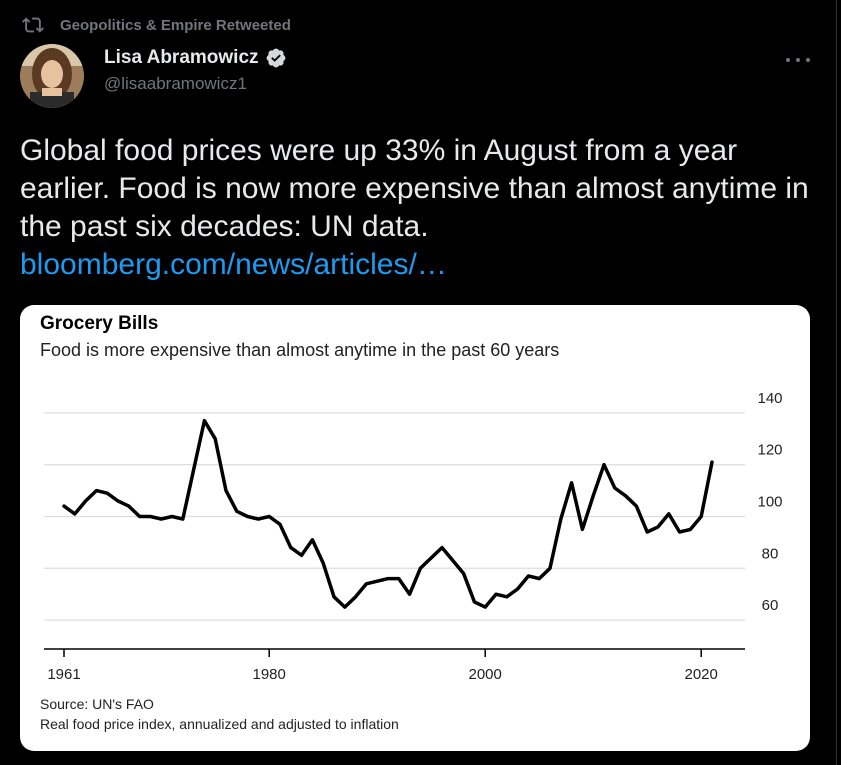  What do you see at coordinates (770, 553) in the screenshot?
I see `y-tick-label: 80` at bounding box center [770, 553].